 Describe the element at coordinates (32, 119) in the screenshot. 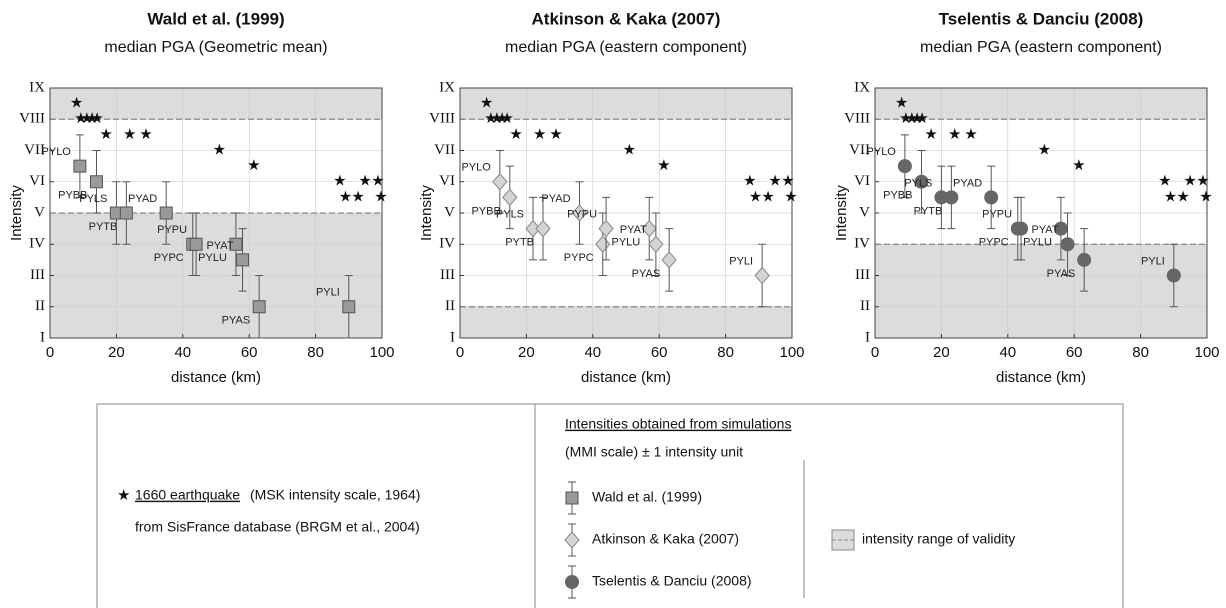

I see `y-tick-label: VIII` at that location.